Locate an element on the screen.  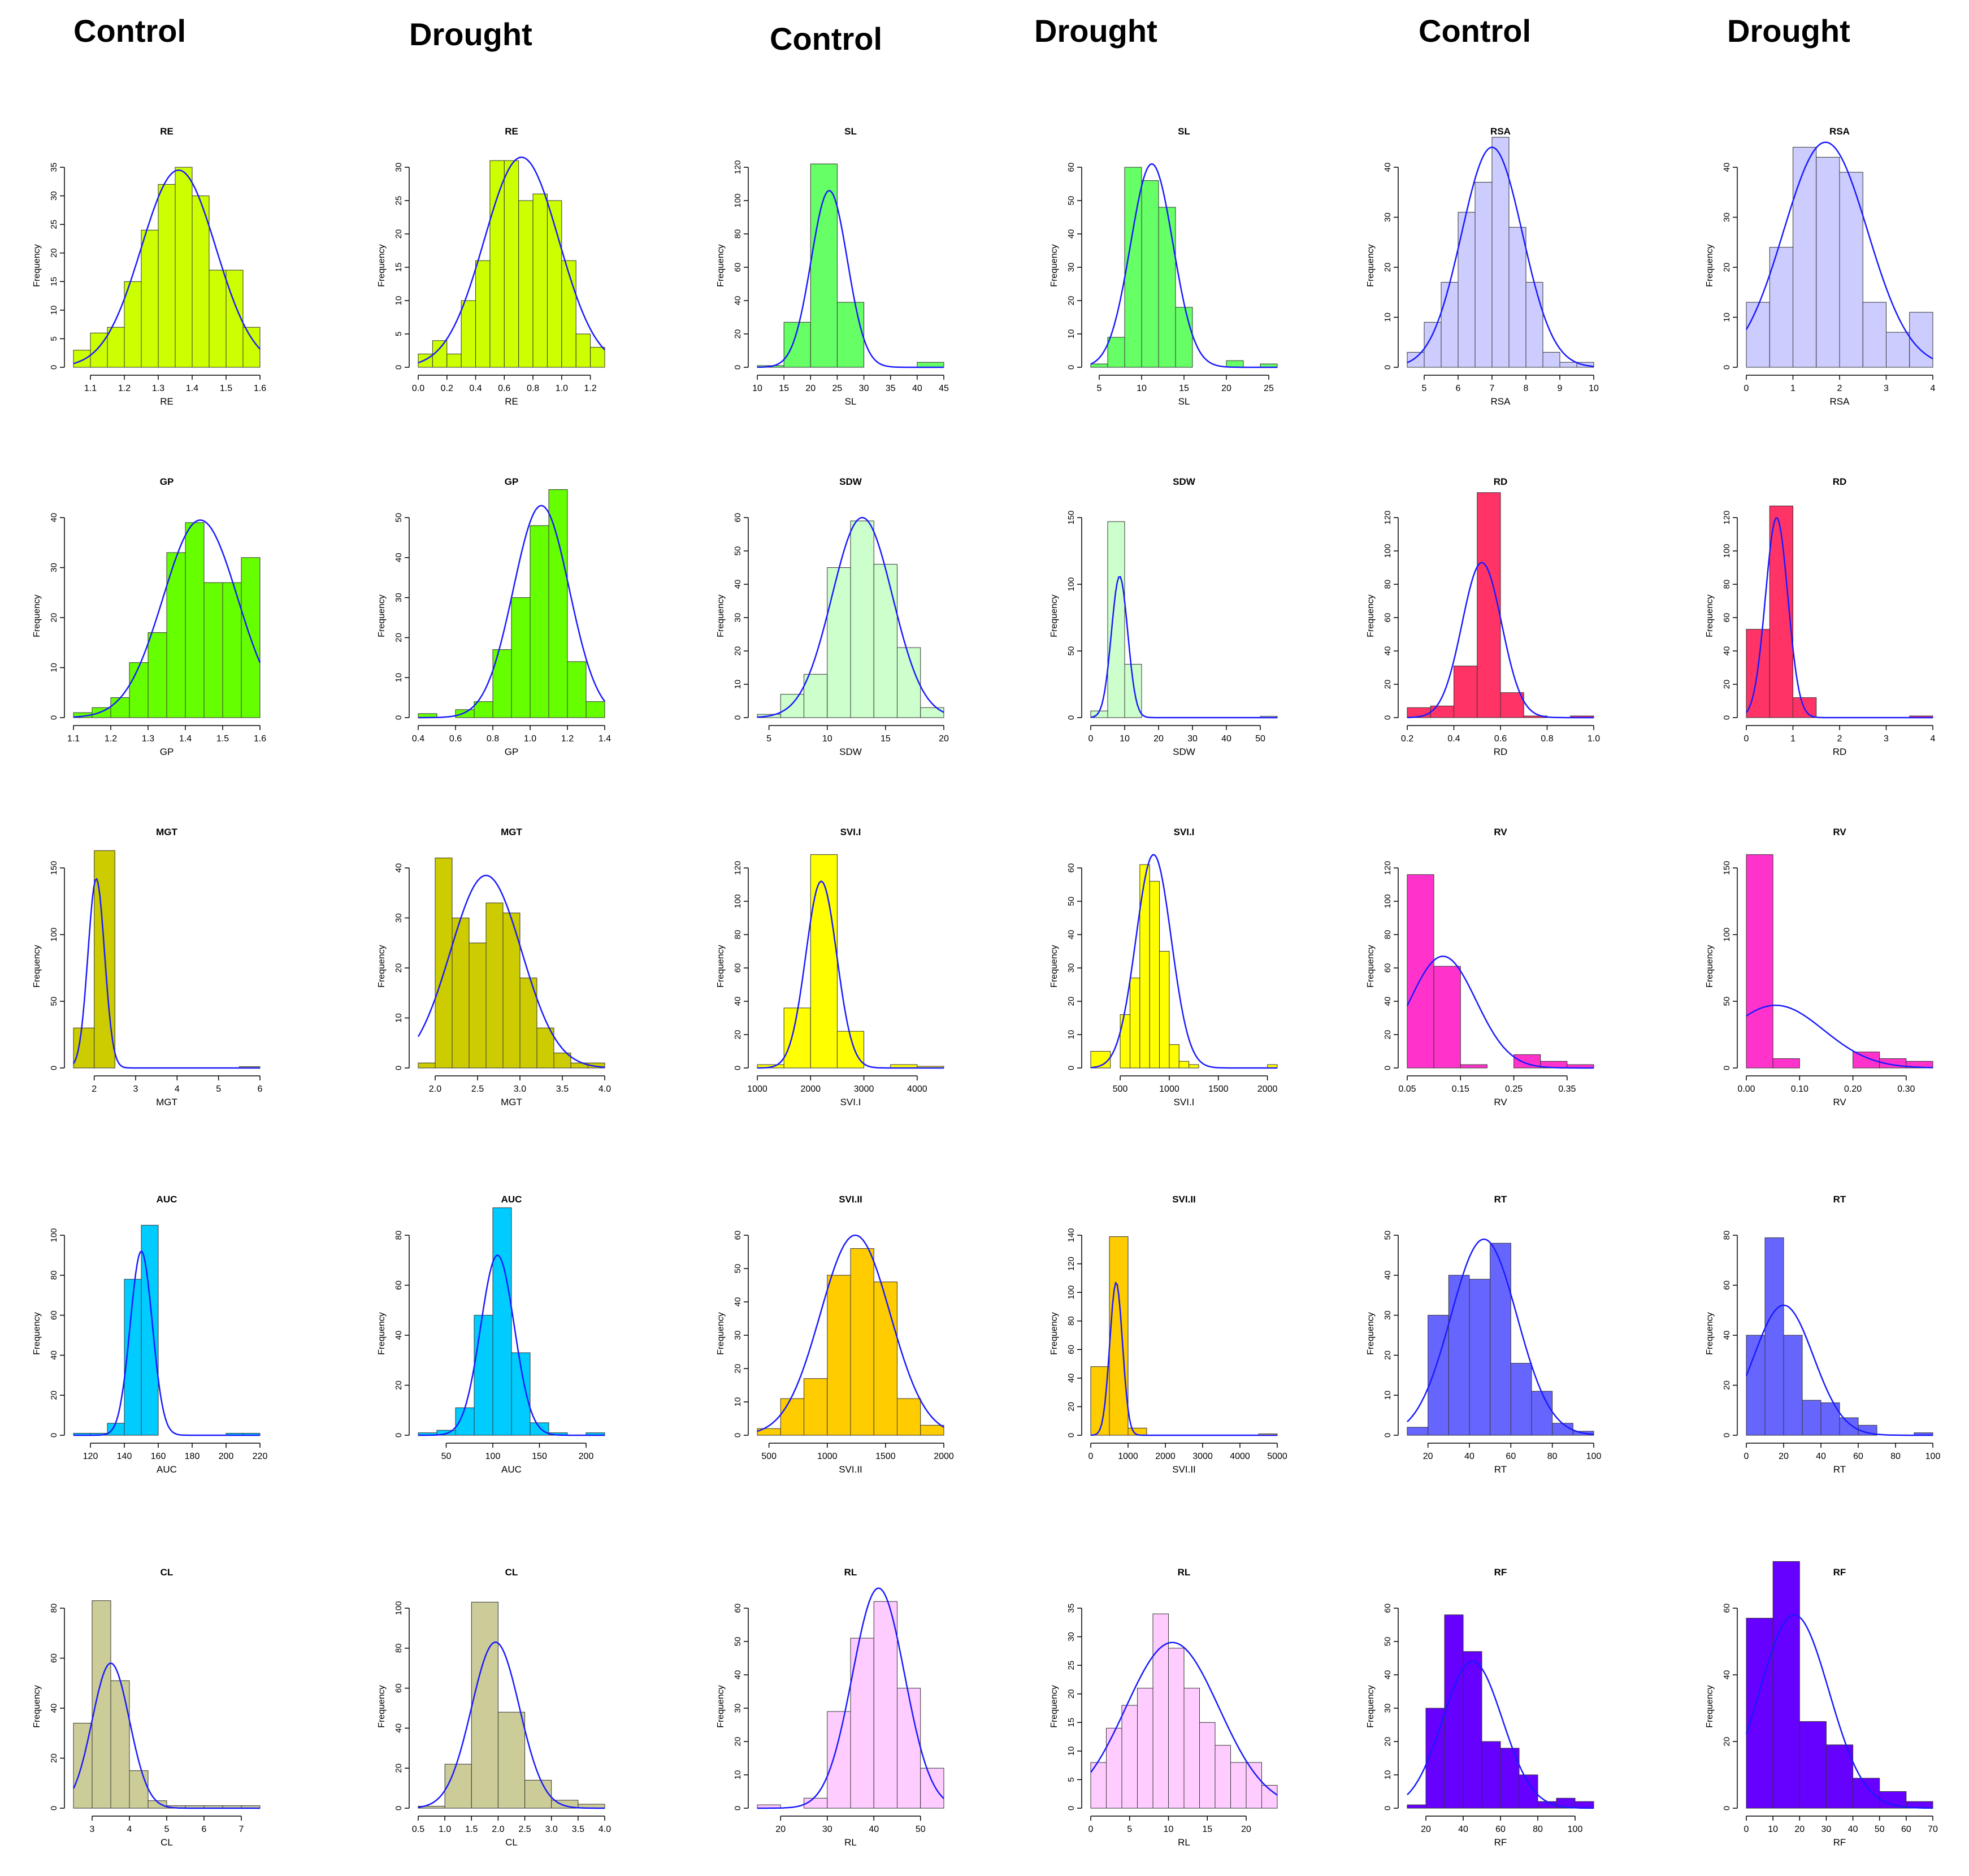
y-tick-label: 120 is located at coordinates (738, 167).